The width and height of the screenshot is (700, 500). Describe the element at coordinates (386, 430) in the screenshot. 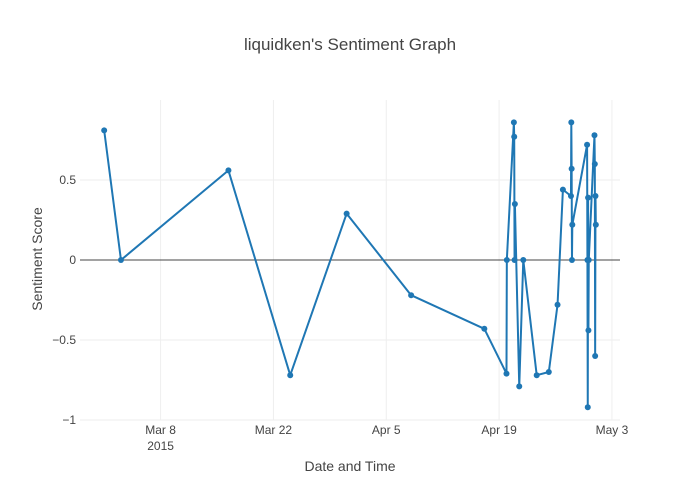

I see `x-tick-label: Apr 5` at that location.